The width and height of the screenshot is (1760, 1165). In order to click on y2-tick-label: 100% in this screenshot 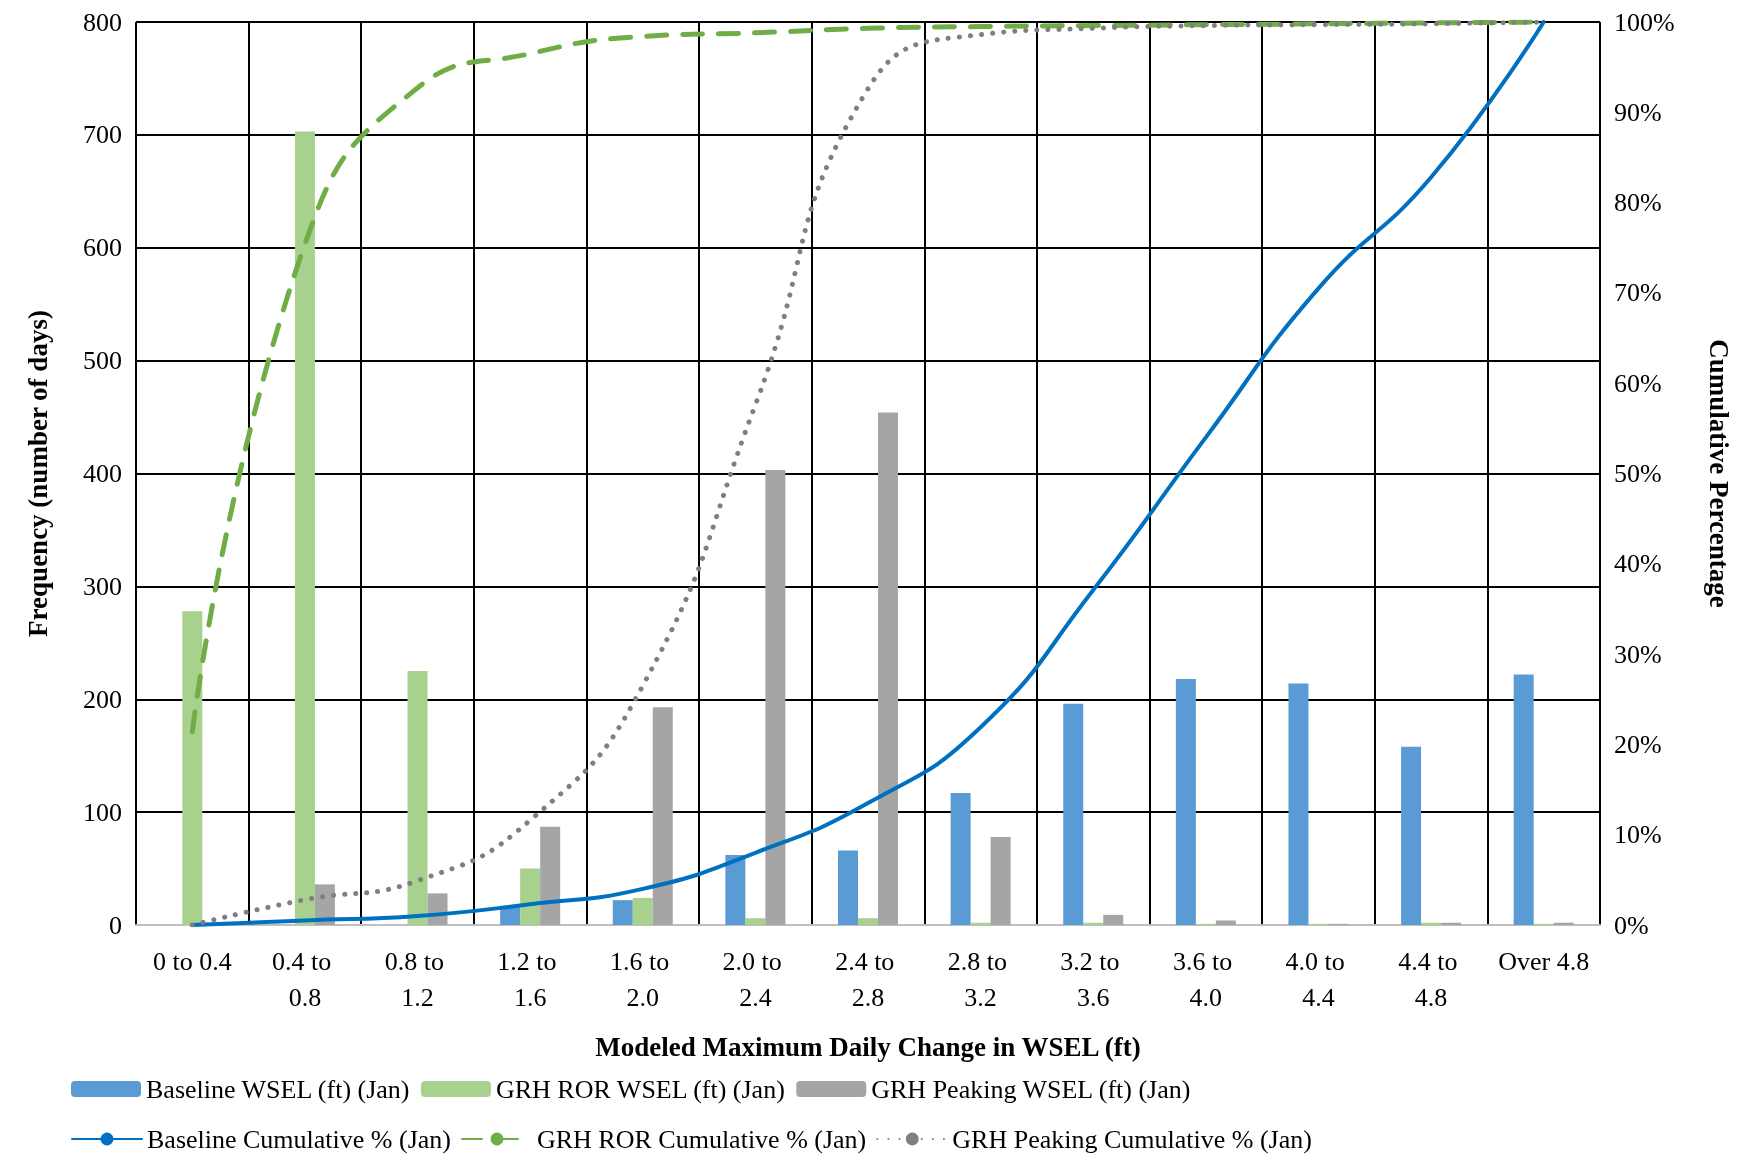, I will do `click(1644, 22)`.